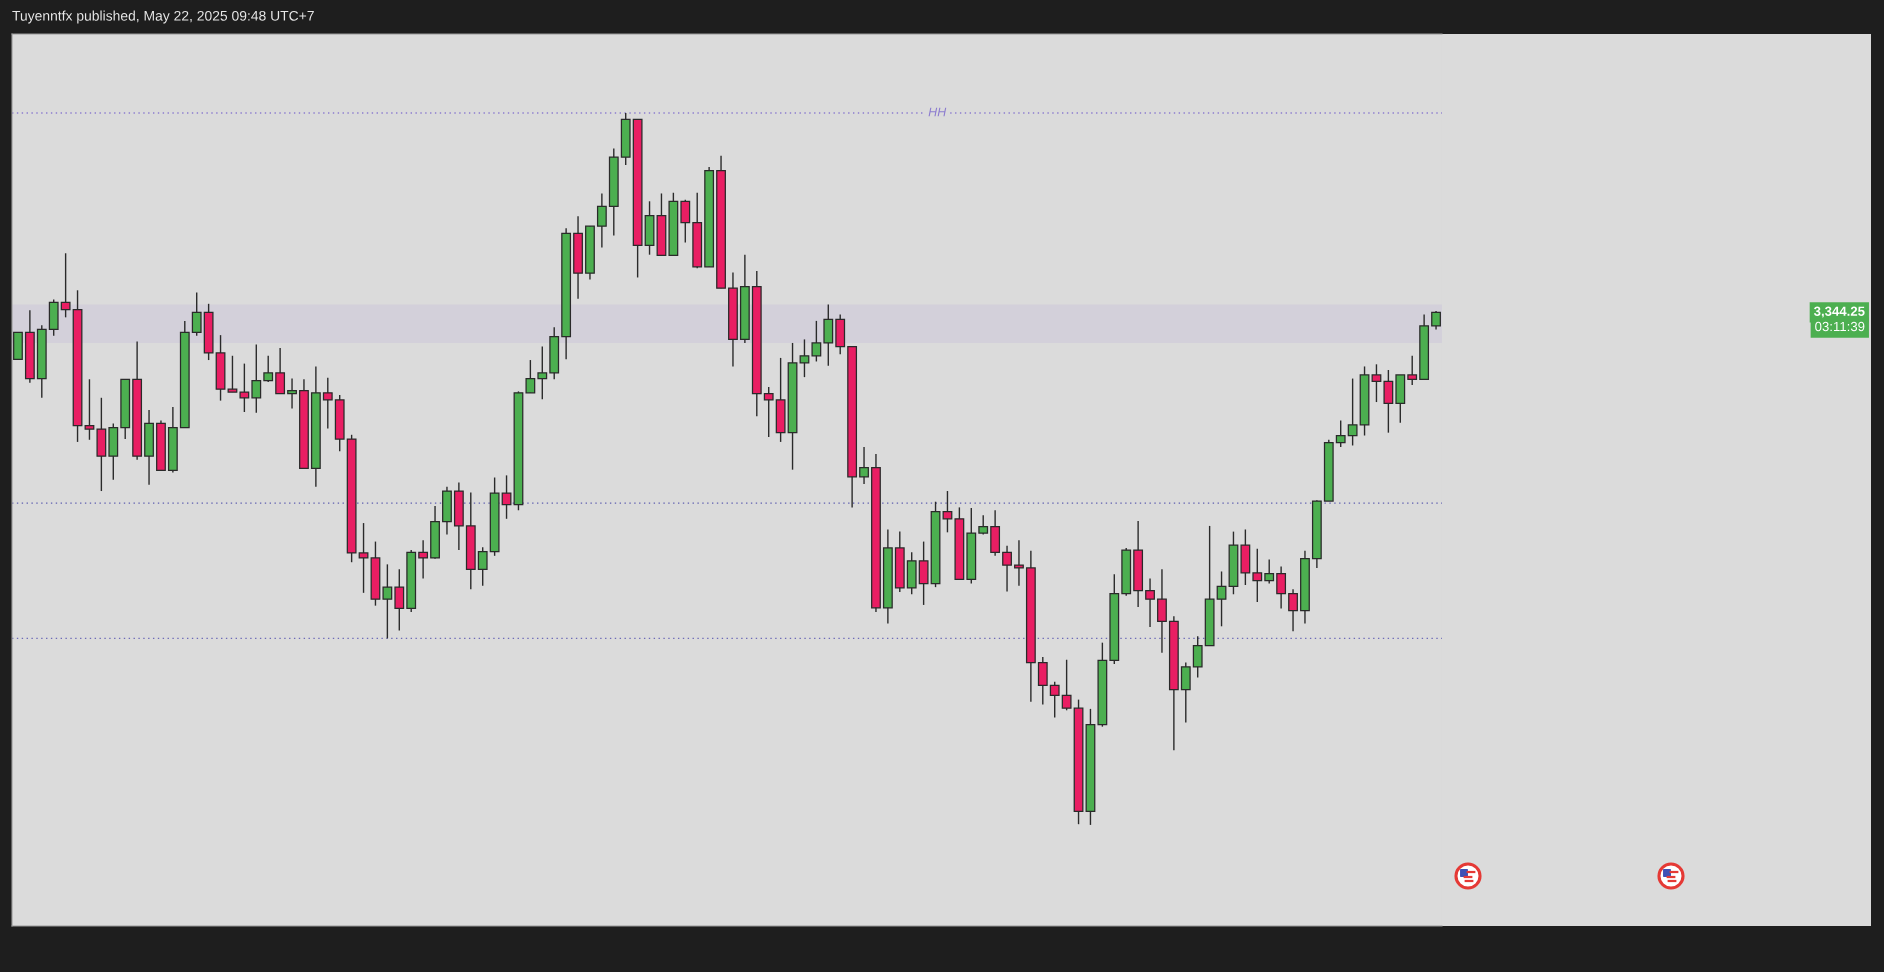 The image size is (1884, 972). What do you see at coordinates (937, 112) in the screenshot?
I see `ref-line-label: HH` at bounding box center [937, 112].